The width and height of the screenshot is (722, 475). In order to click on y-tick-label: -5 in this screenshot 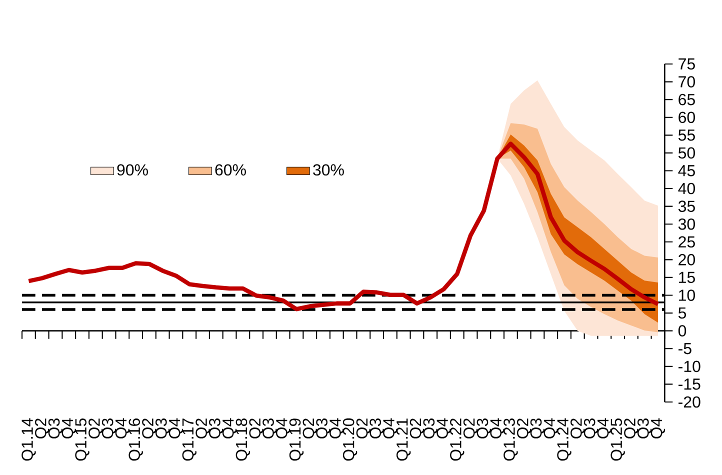, I will do `click(685, 348)`.